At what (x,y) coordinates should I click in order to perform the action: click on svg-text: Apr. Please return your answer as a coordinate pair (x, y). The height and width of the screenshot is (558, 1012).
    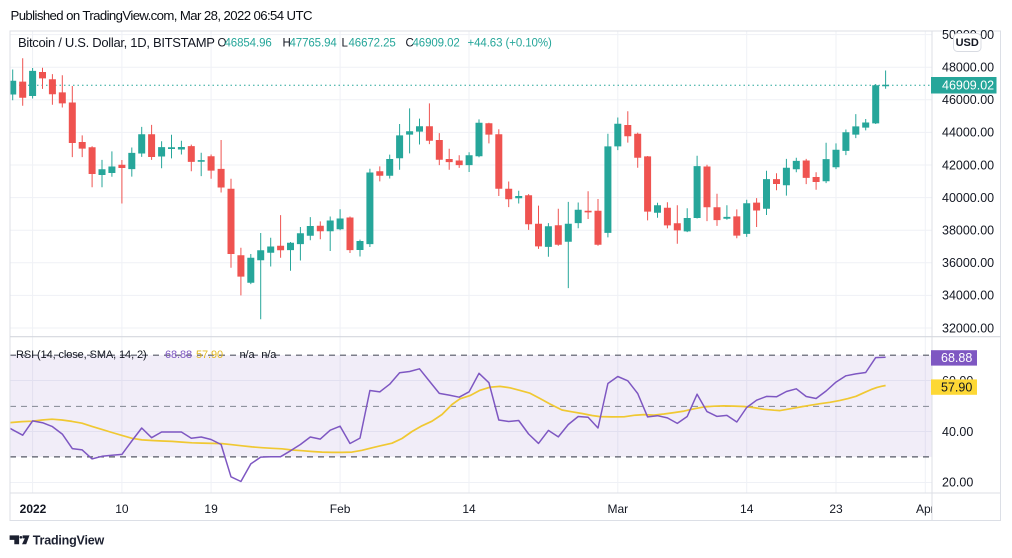
    Looking at the image, I should click on (925, 509).